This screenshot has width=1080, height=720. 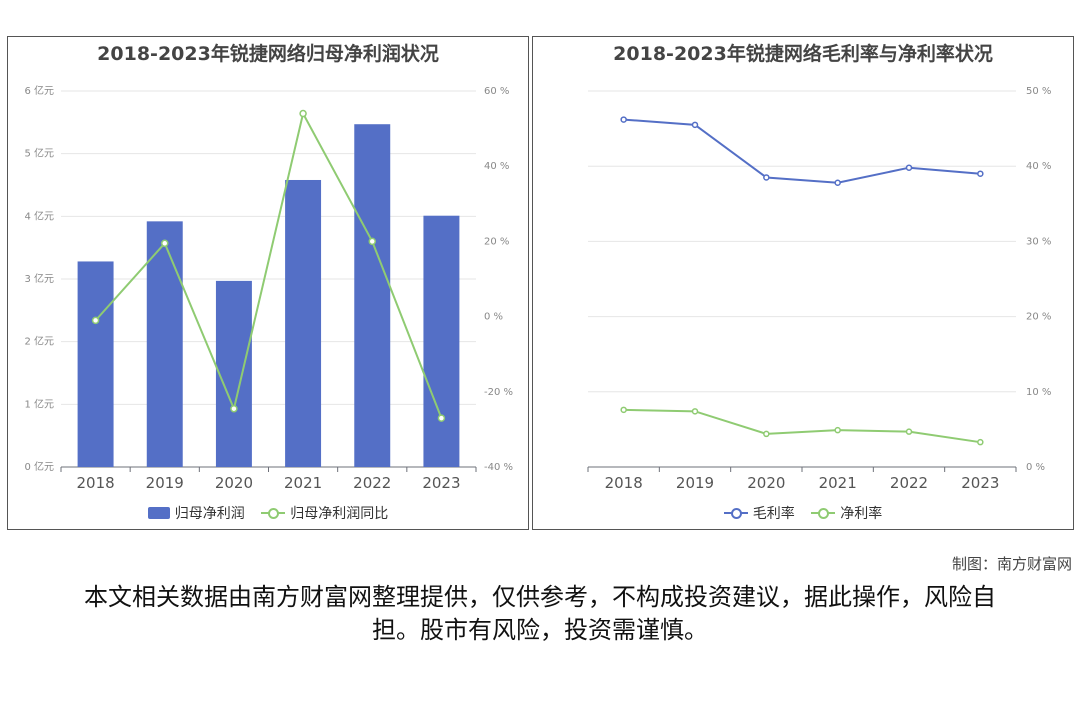 What do you see at coordinates (1038, 91) in the screenshot?
I see `y-right-tick-label: 50 %` at bounding box center [1038, 91].